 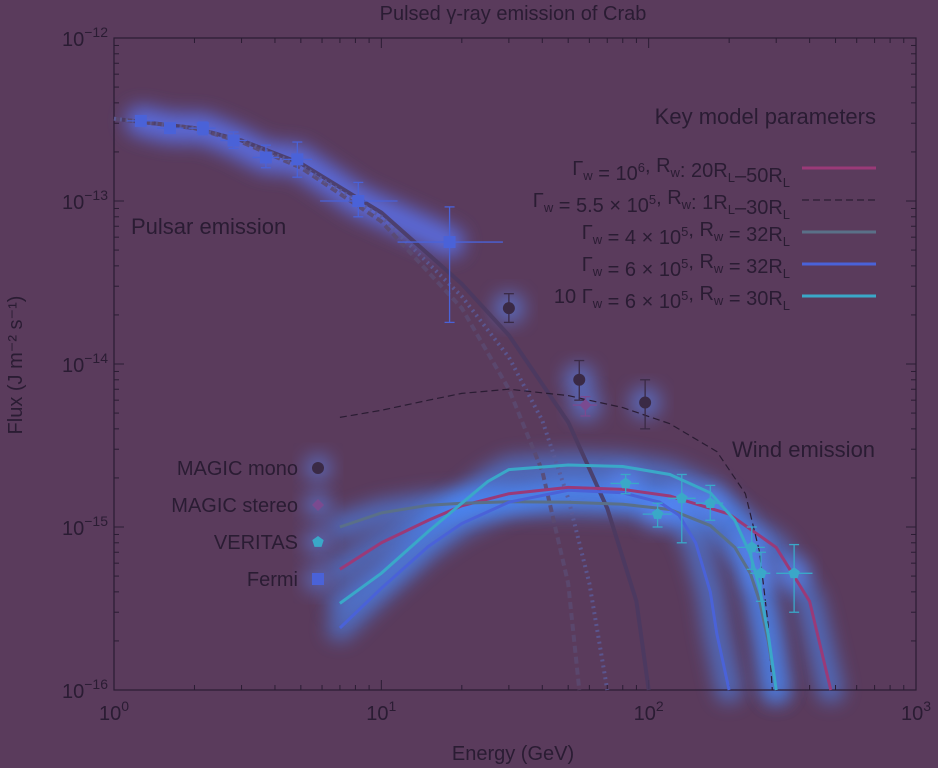 I want to click on x-tick-label: 10¹, so click(x=381, y=711).